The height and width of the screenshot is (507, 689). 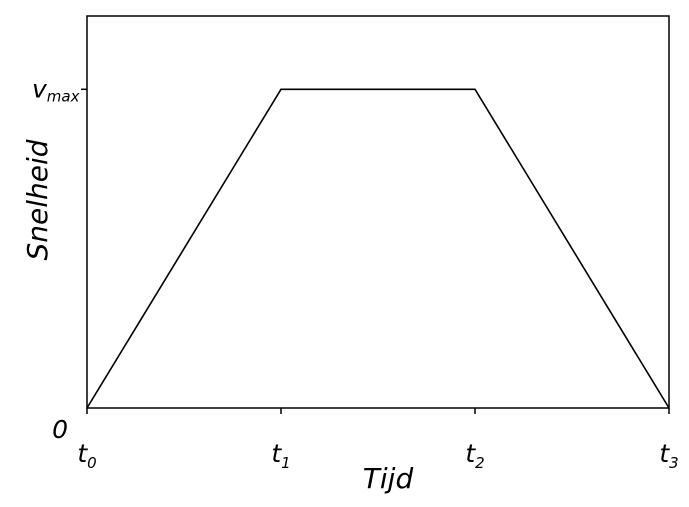 What do you see at coordinates (56, 89) in the screenshot?
I see `y-tick-label: vmax` at bounding box center [56, 89].